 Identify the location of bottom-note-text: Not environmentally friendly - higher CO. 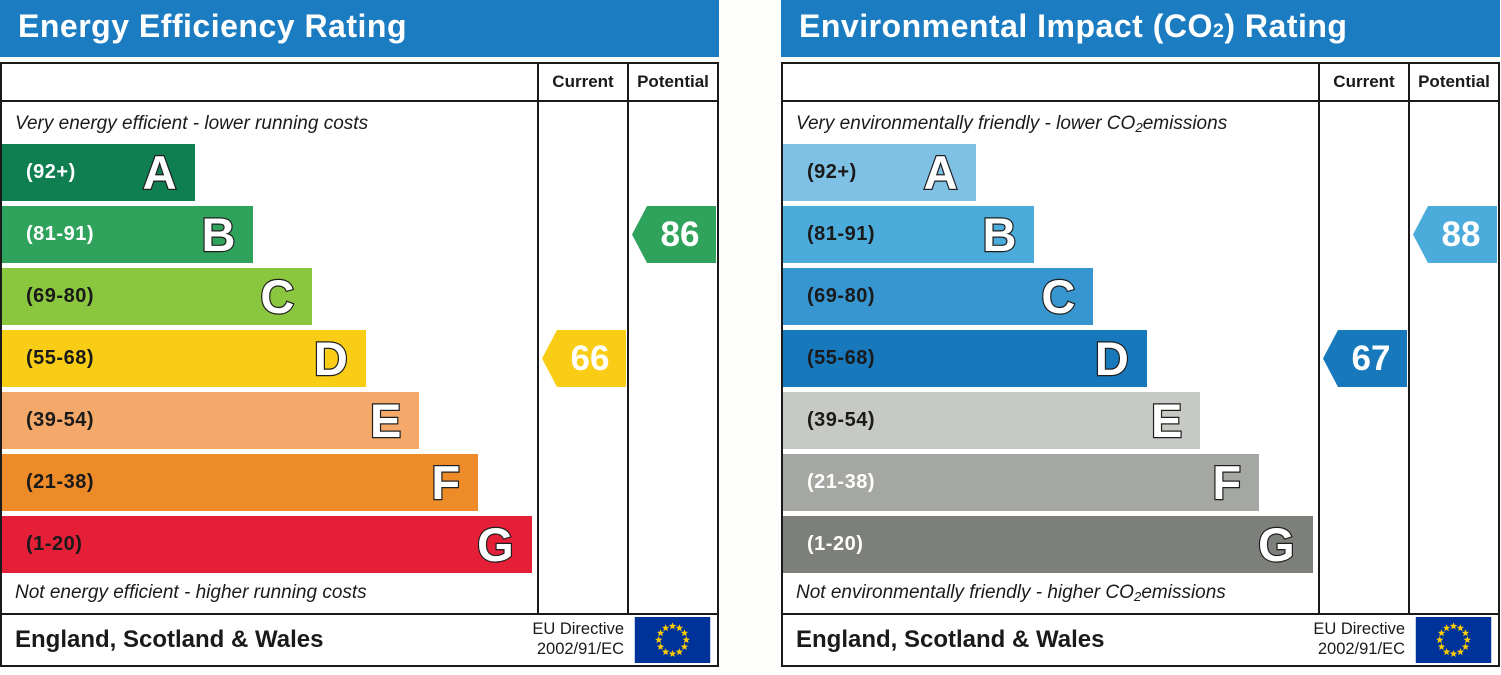
(965, 592).